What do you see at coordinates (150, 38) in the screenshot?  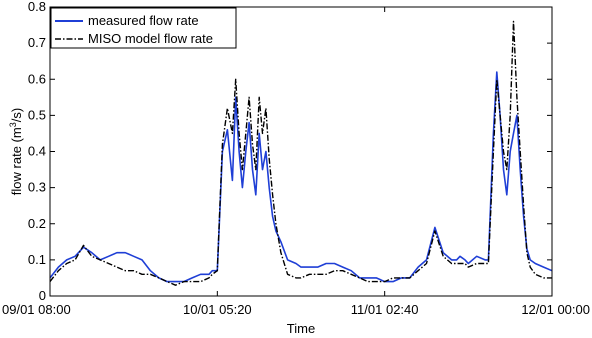 I see `legend-label-miso-model: MISO model flow rate` at bounding box center [150, 38].